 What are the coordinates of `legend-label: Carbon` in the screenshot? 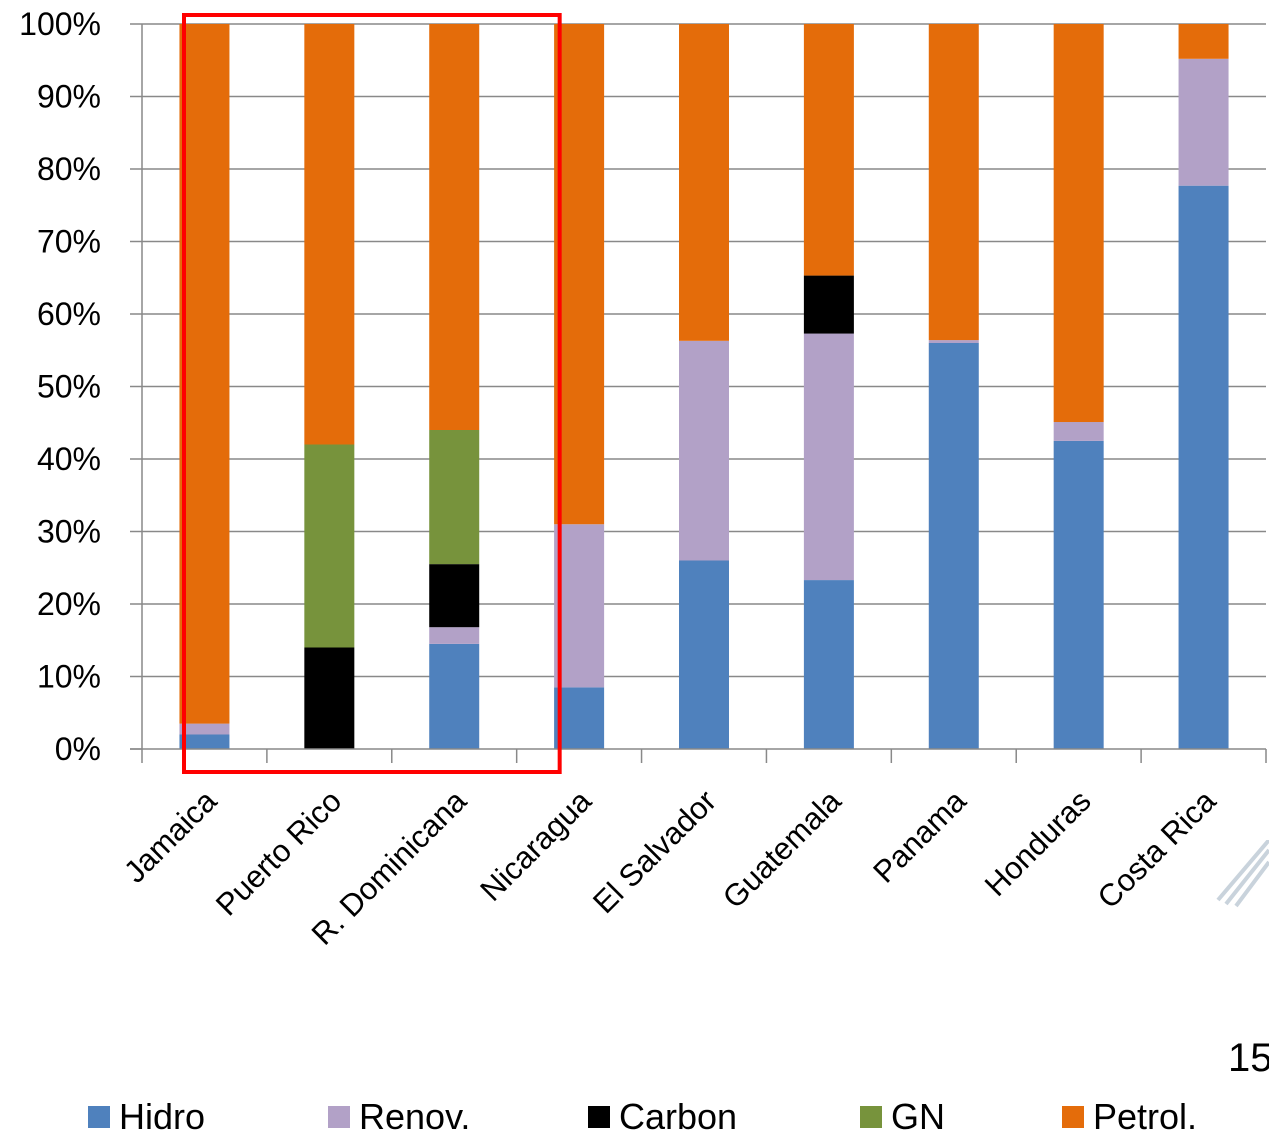 It's located at (678, 1116).